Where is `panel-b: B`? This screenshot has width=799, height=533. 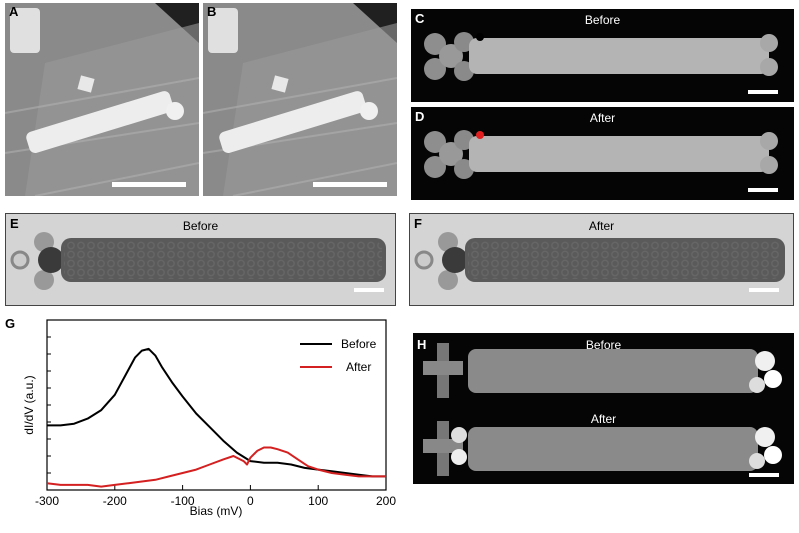
panel-b: B is located at coordinates (300, 99).